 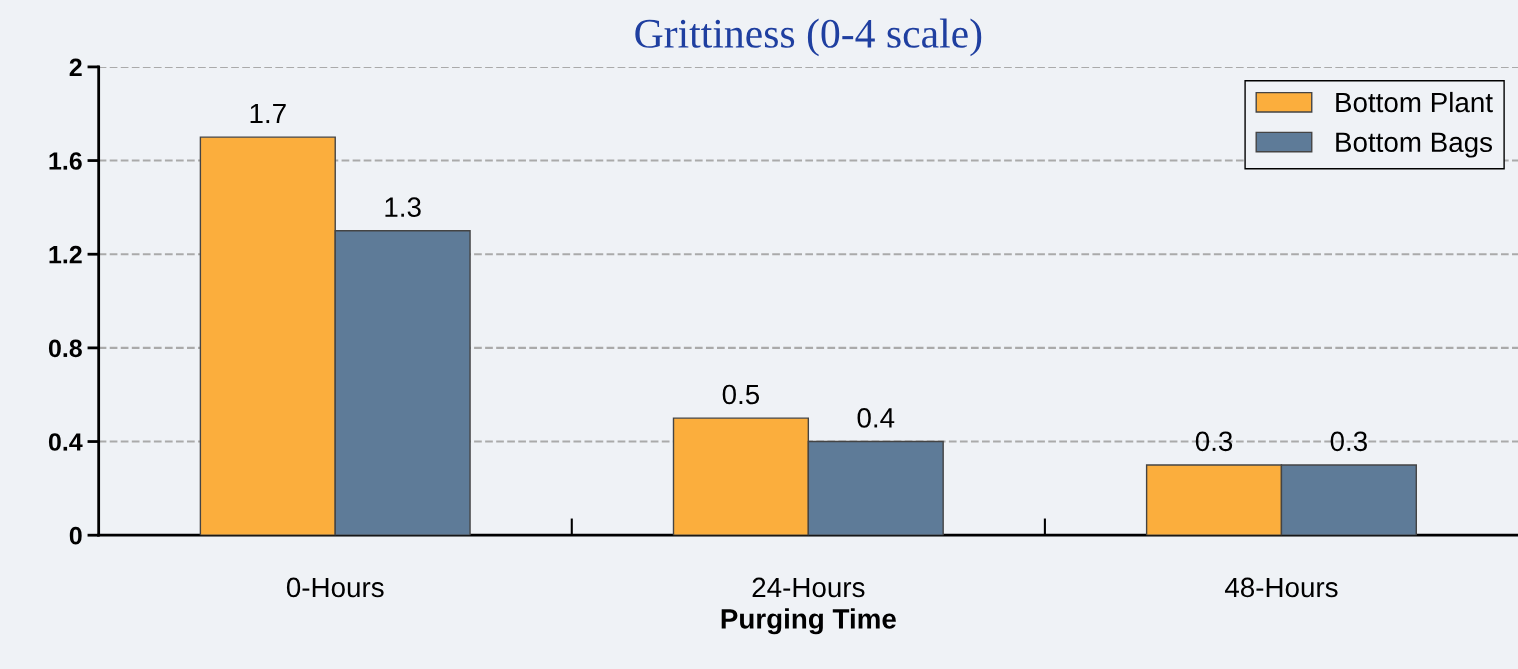 What do you see at coordinates (268, 113) in the screenshot?
I see `data-label: 1.7` at bounding box center [268, 113].